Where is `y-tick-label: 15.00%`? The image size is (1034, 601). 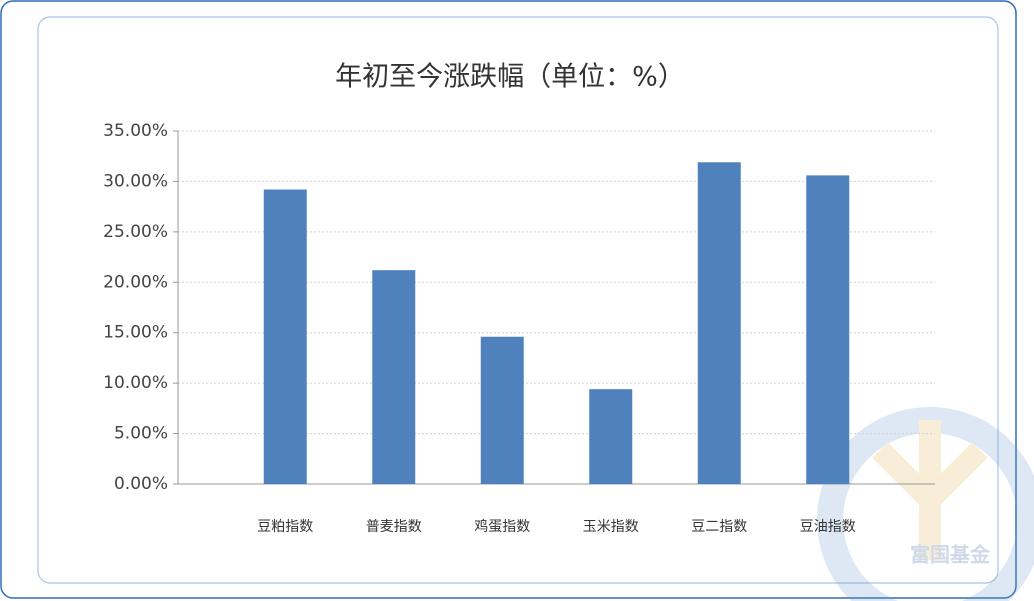
y-tick-label: 15.00% is located at coordinates (135, 333).